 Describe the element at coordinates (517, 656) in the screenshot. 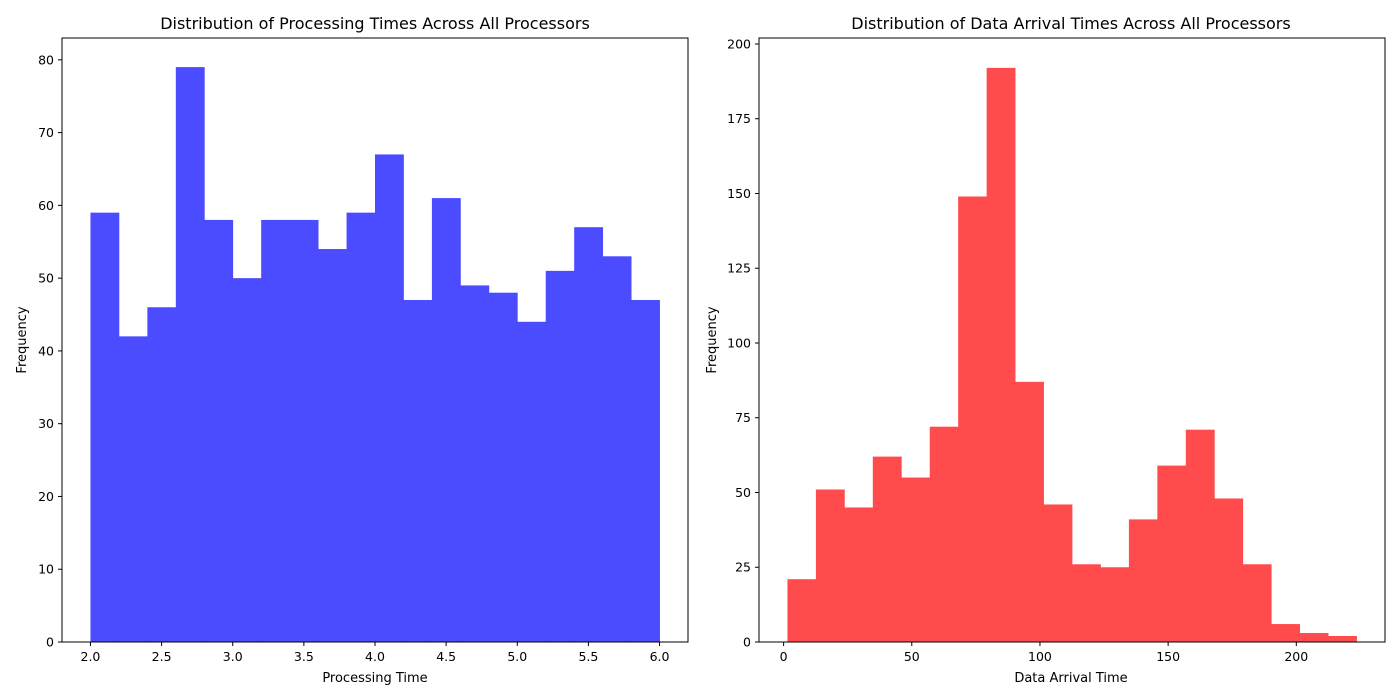

I see `x-tick-label: 5.0` at that location.